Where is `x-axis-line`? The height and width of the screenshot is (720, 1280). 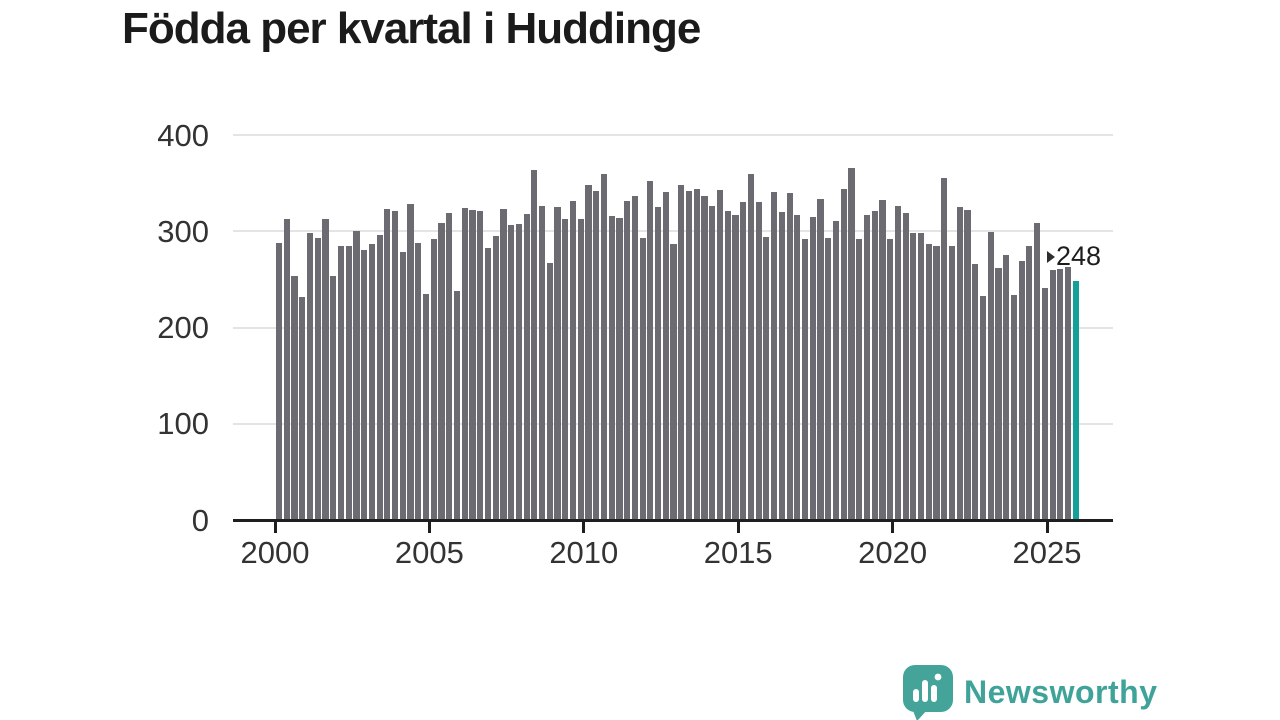
x-axis-line is located at coordinates (673, 520).